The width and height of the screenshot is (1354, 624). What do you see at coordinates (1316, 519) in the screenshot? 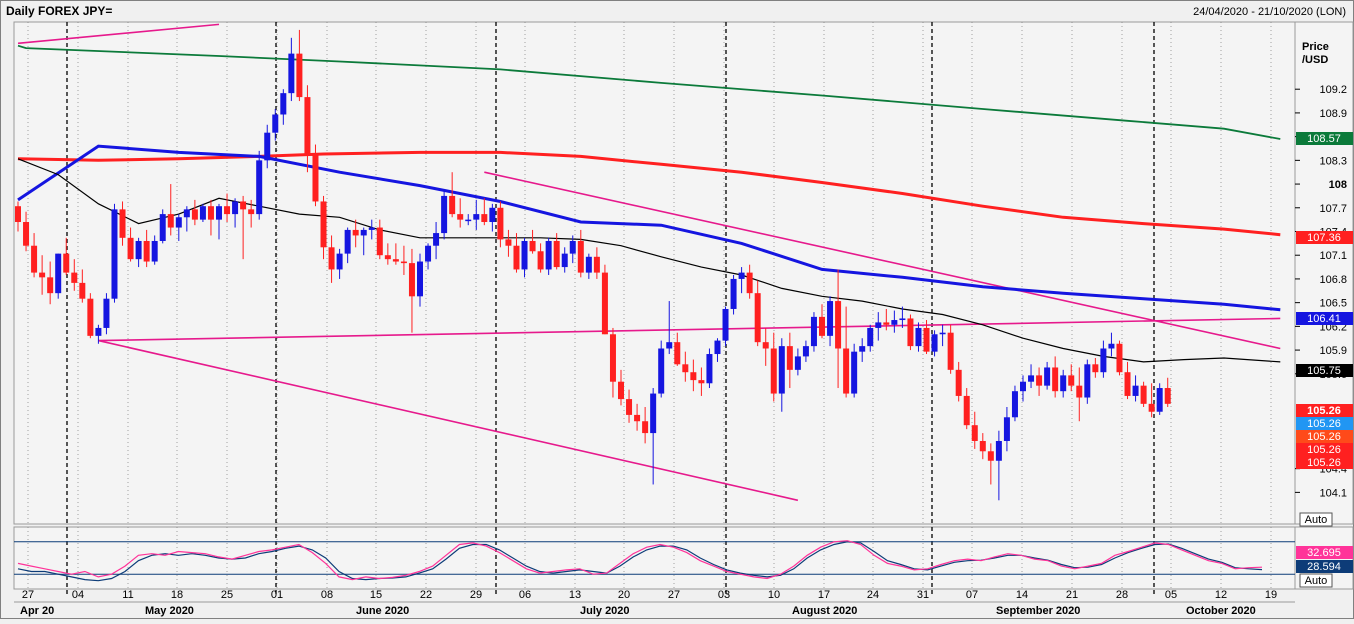
I see `price-auto-button` at bounding box center [1316, 519].